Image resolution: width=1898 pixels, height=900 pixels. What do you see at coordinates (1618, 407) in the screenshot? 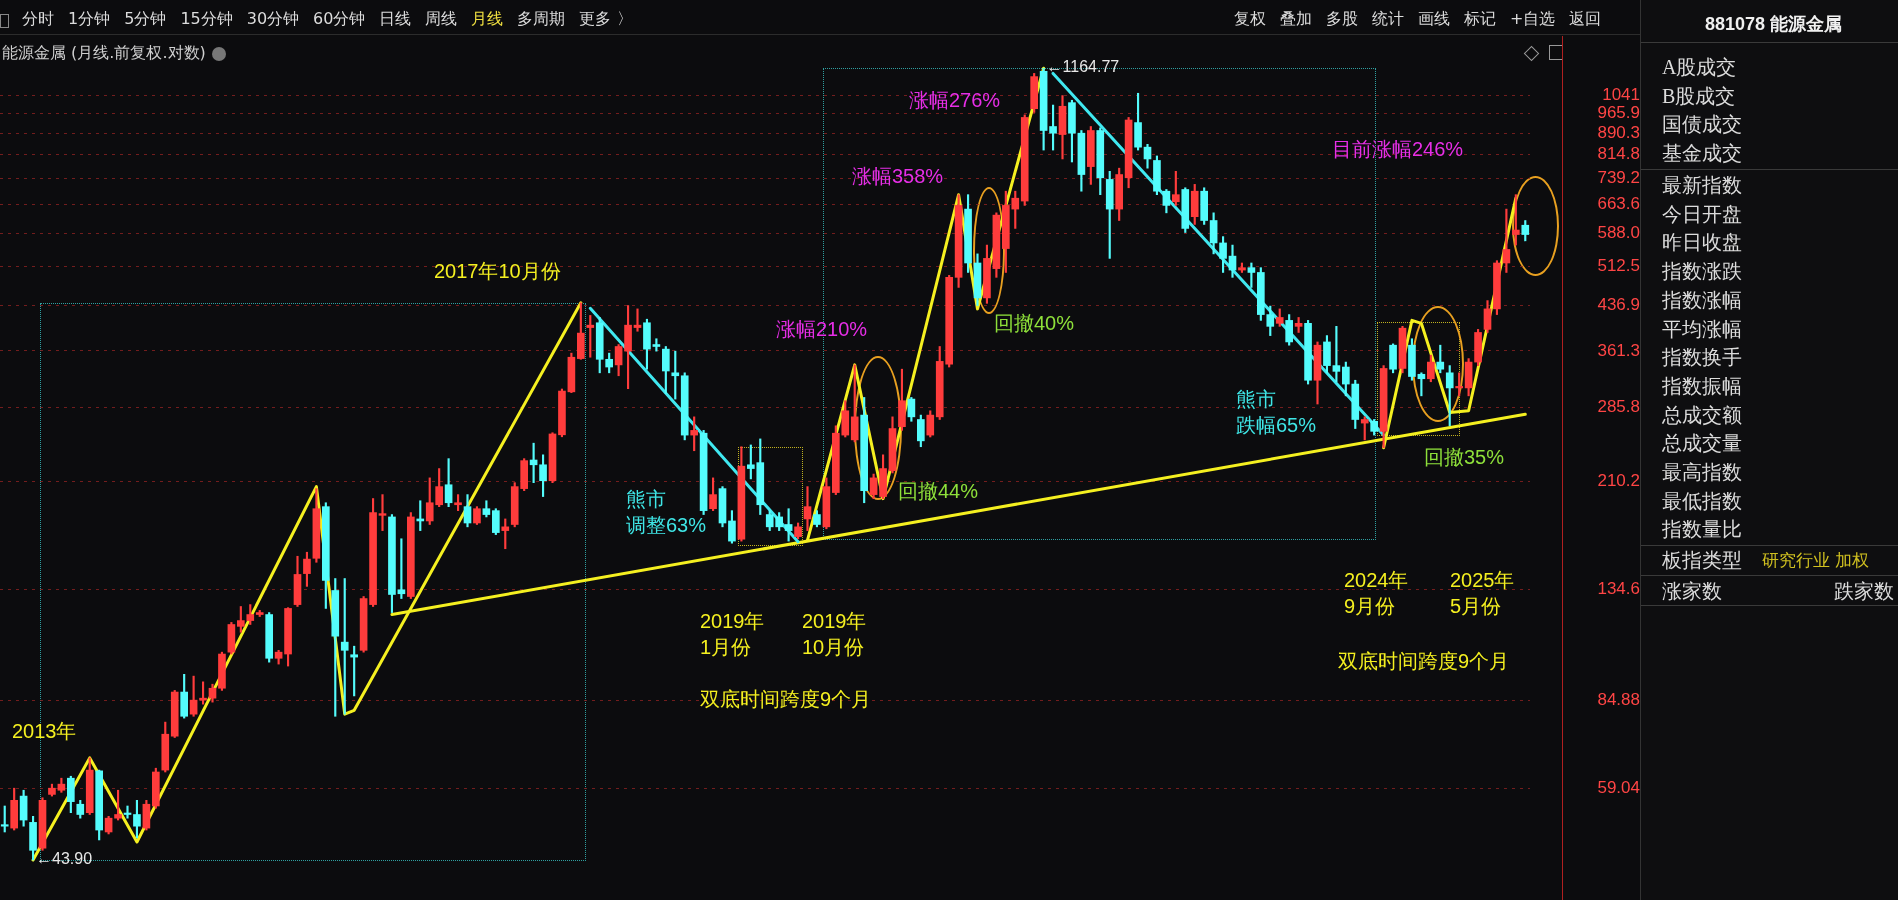
I see `y-tick-label: 285.8` at bounding box center [1618, 407].